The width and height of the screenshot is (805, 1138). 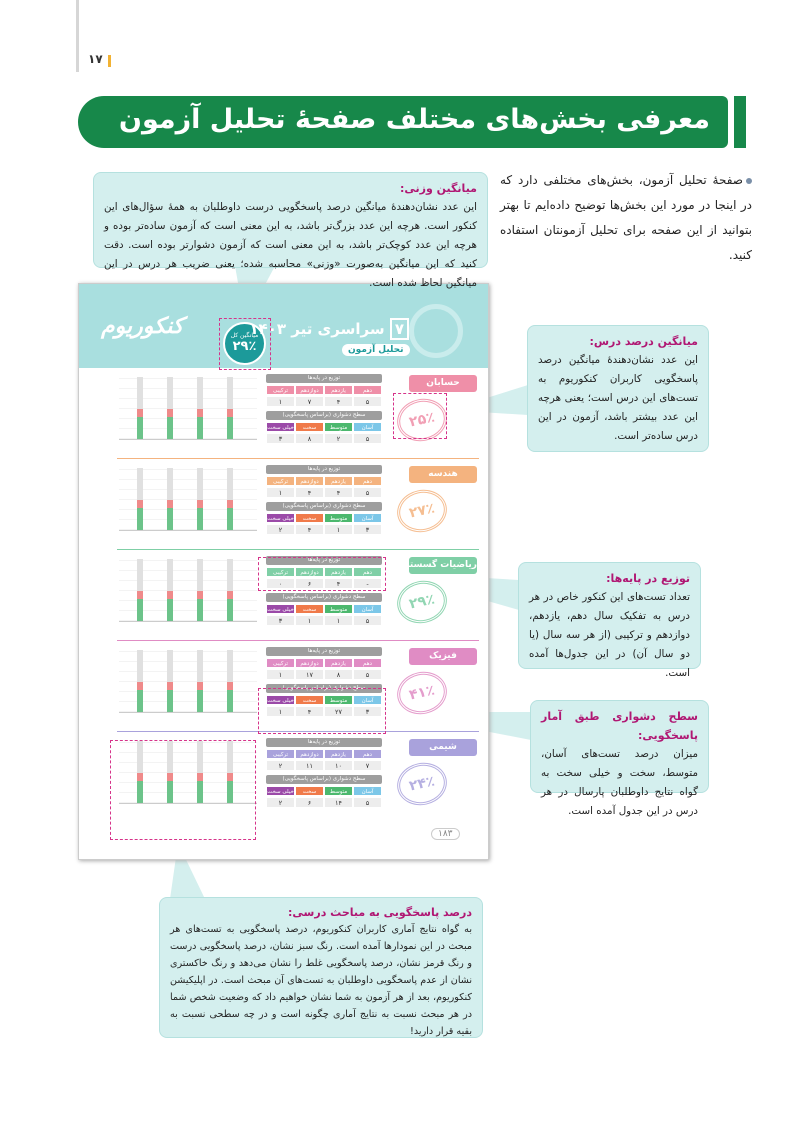 I want to click on table-header: دهمیازدهمدوازدهمترکیبی, so click(x=324, y=390).